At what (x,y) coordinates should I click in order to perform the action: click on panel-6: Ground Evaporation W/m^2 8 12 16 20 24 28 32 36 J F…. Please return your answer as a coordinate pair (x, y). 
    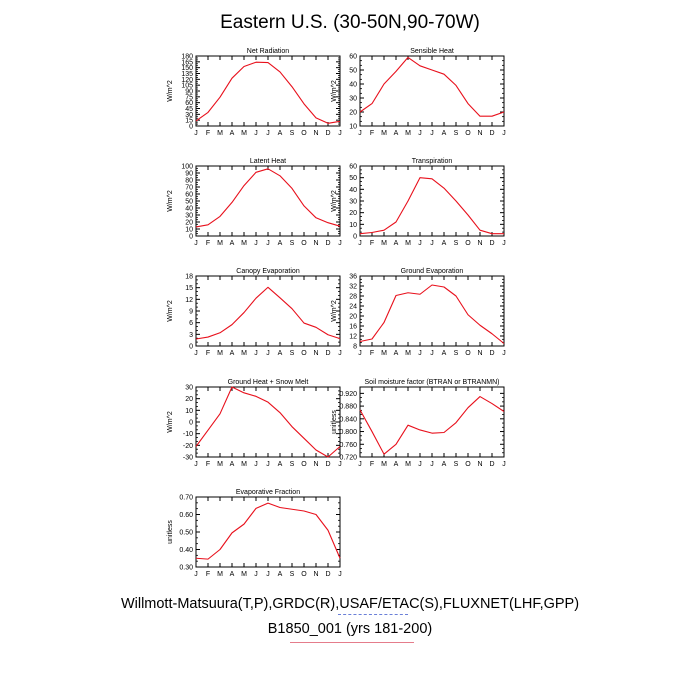
    Looking at the image, I should click on (418, 312).